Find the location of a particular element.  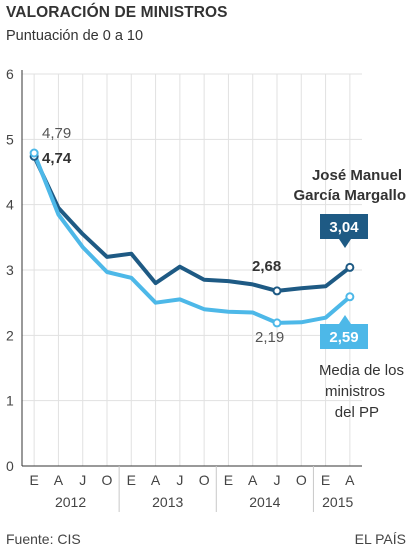

margallo-name-line2: García Margallo is located at coordinates (349, 195).